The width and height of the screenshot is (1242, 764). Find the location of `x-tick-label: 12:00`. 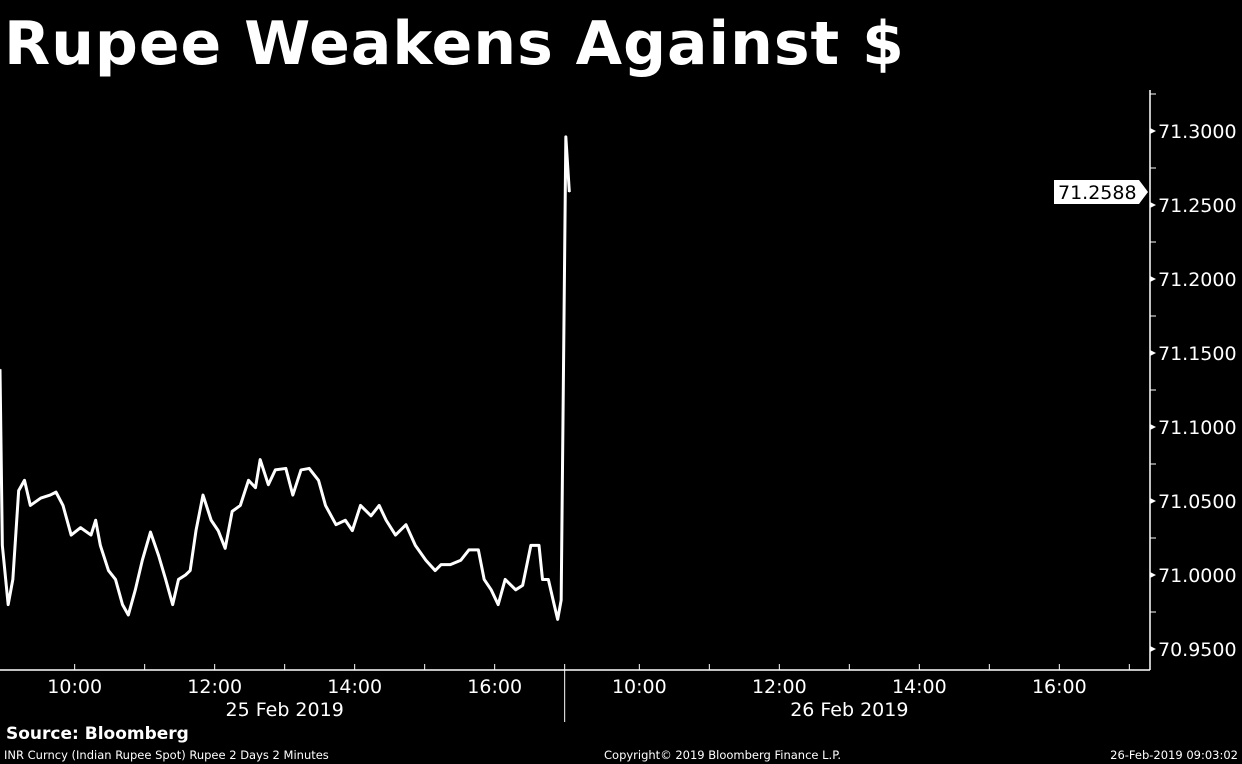

x-tick-label: 12:00 is located at coordinates (214, 687).